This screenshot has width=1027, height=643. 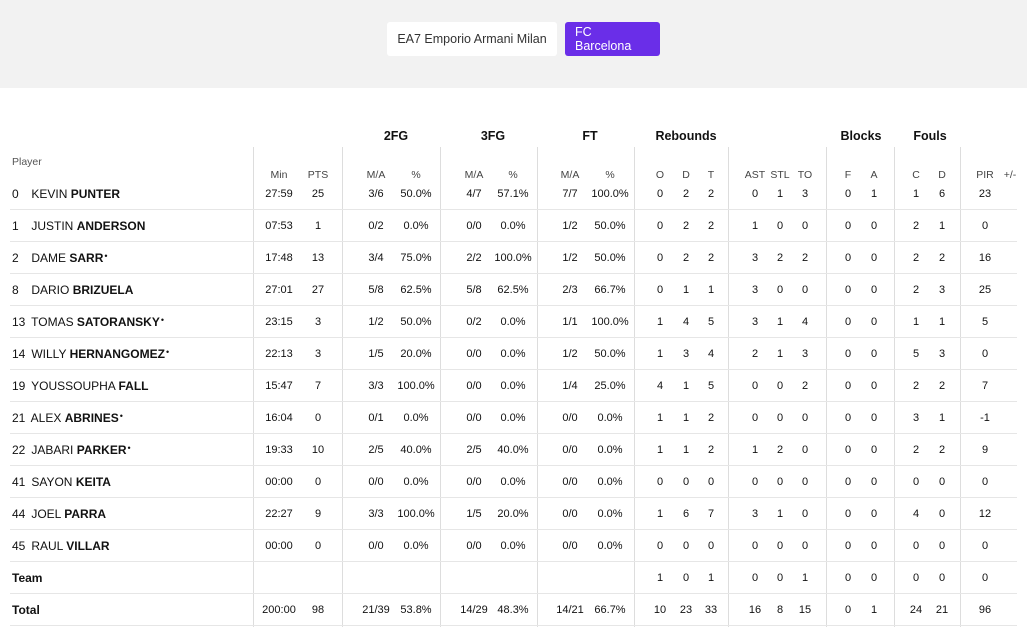 I want to click on header-to: TO, so click(x=805, y=175).